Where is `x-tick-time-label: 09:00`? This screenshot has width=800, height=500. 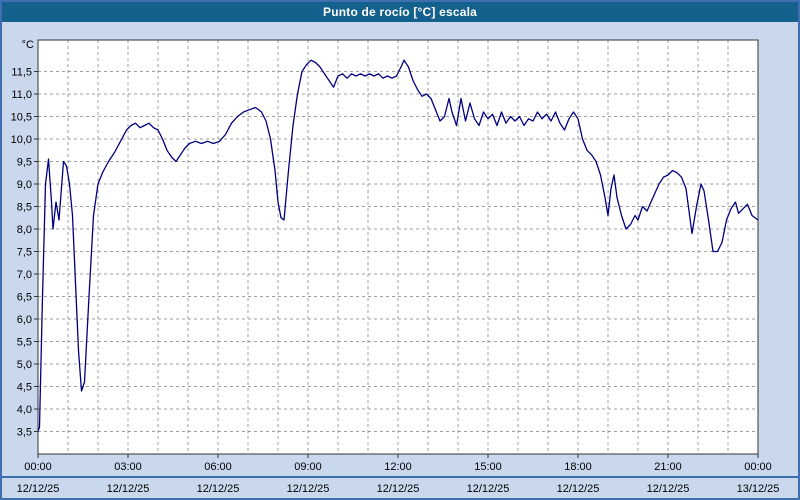
x-tick-time-label: 09:00 is located at coordinates (308, 467).